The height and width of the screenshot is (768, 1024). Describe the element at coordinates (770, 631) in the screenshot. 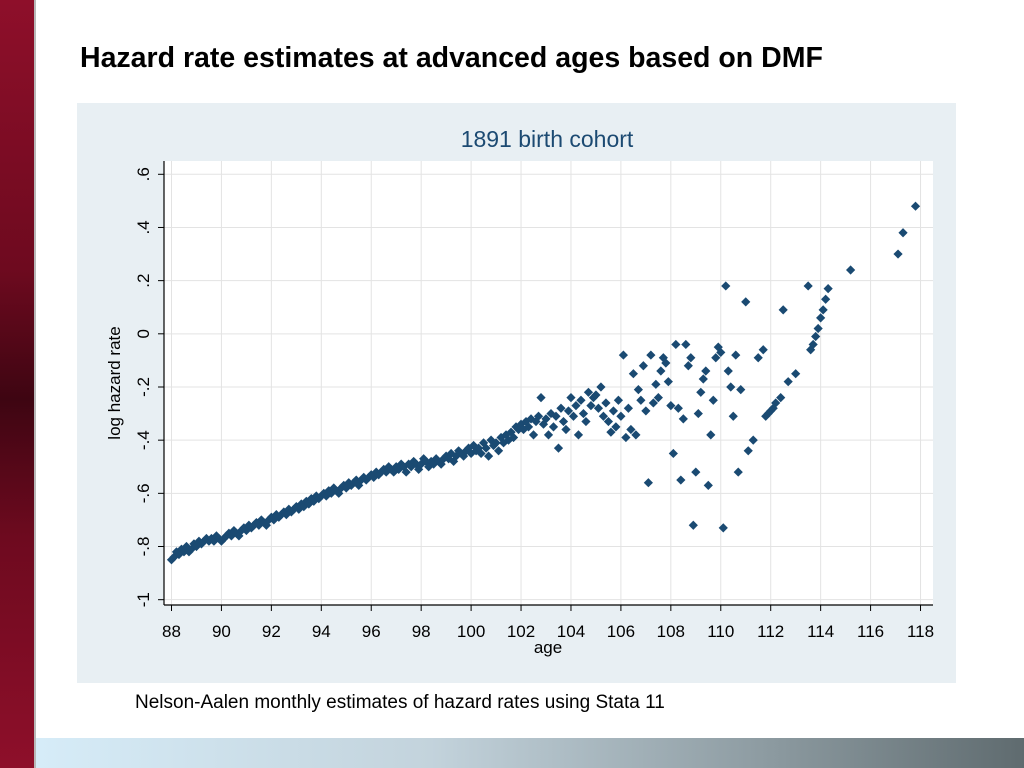

I see `x-tick-label: 112` at that location.